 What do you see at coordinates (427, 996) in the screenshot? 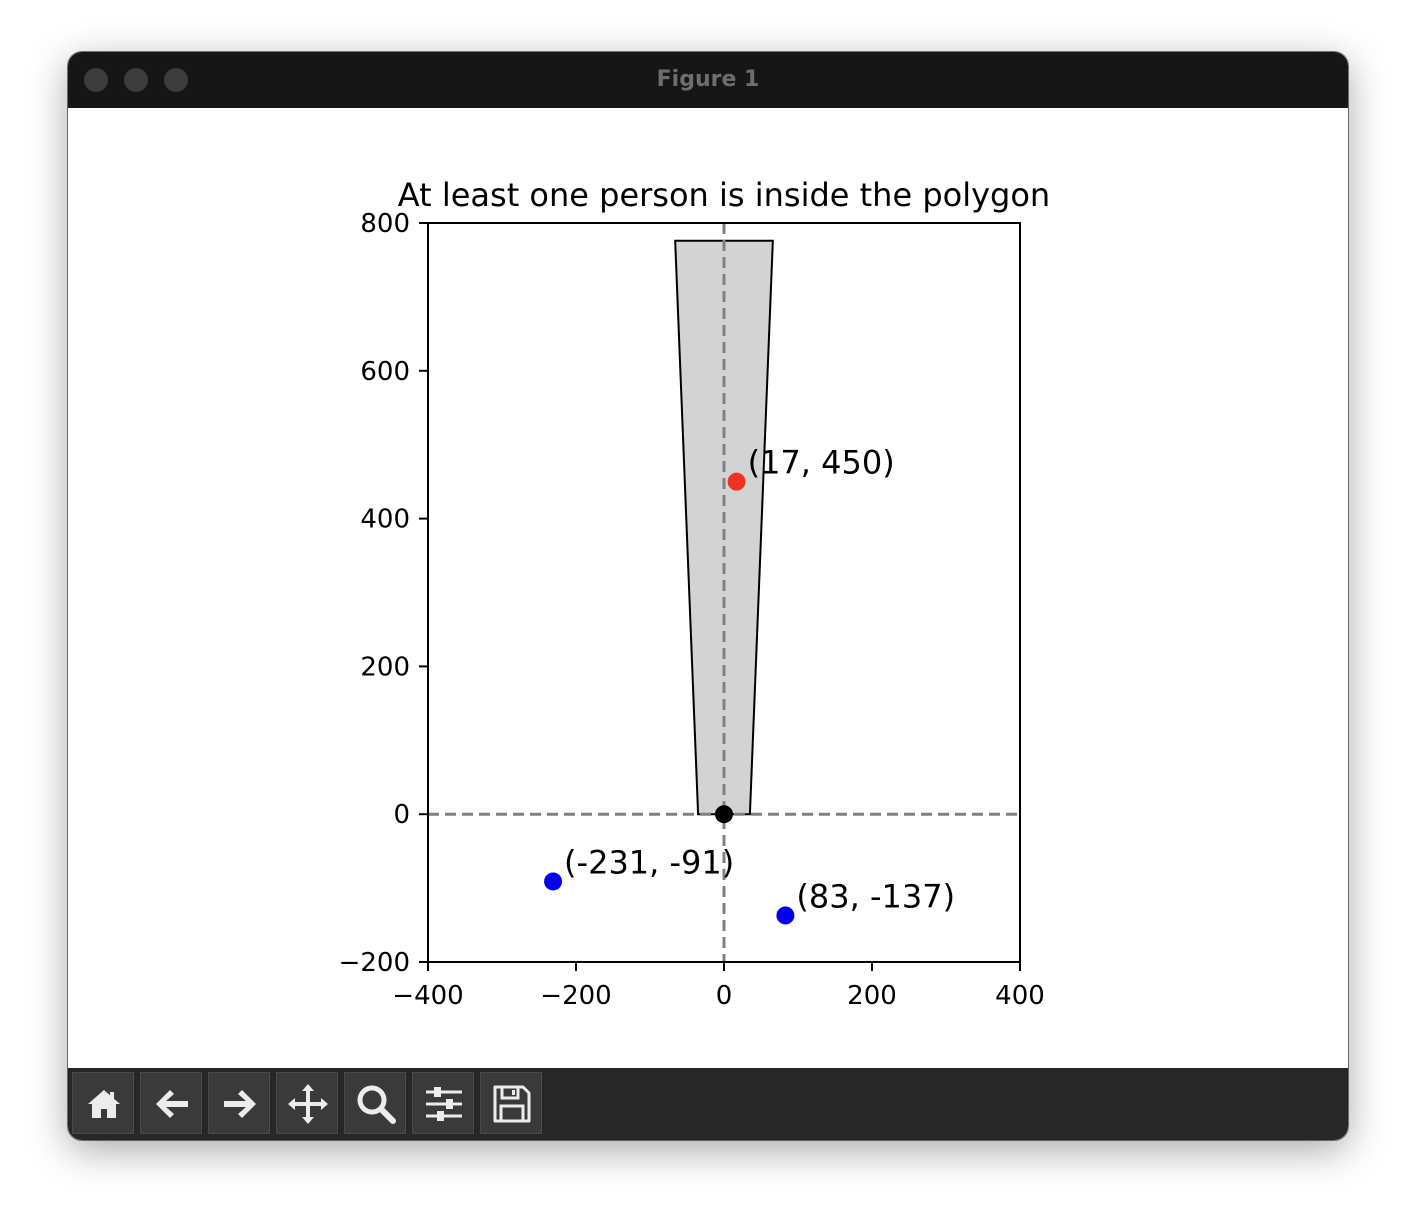
I see `x-tick-label: −400` at bounding box center [427, 996].